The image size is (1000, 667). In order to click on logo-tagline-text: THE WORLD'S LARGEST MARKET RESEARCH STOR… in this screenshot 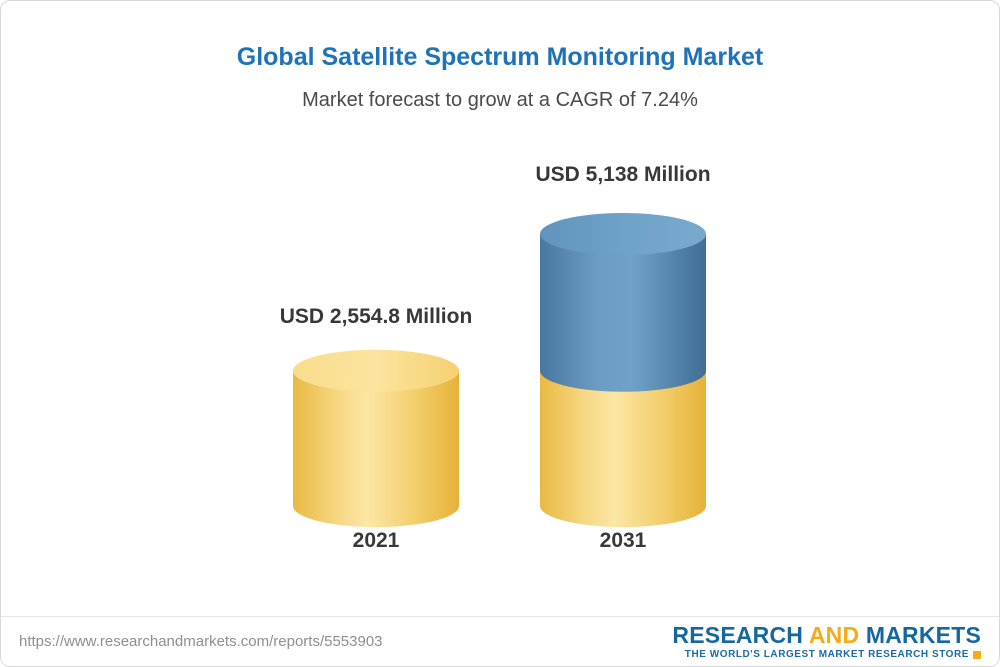, I will do `click(826, 655)`.